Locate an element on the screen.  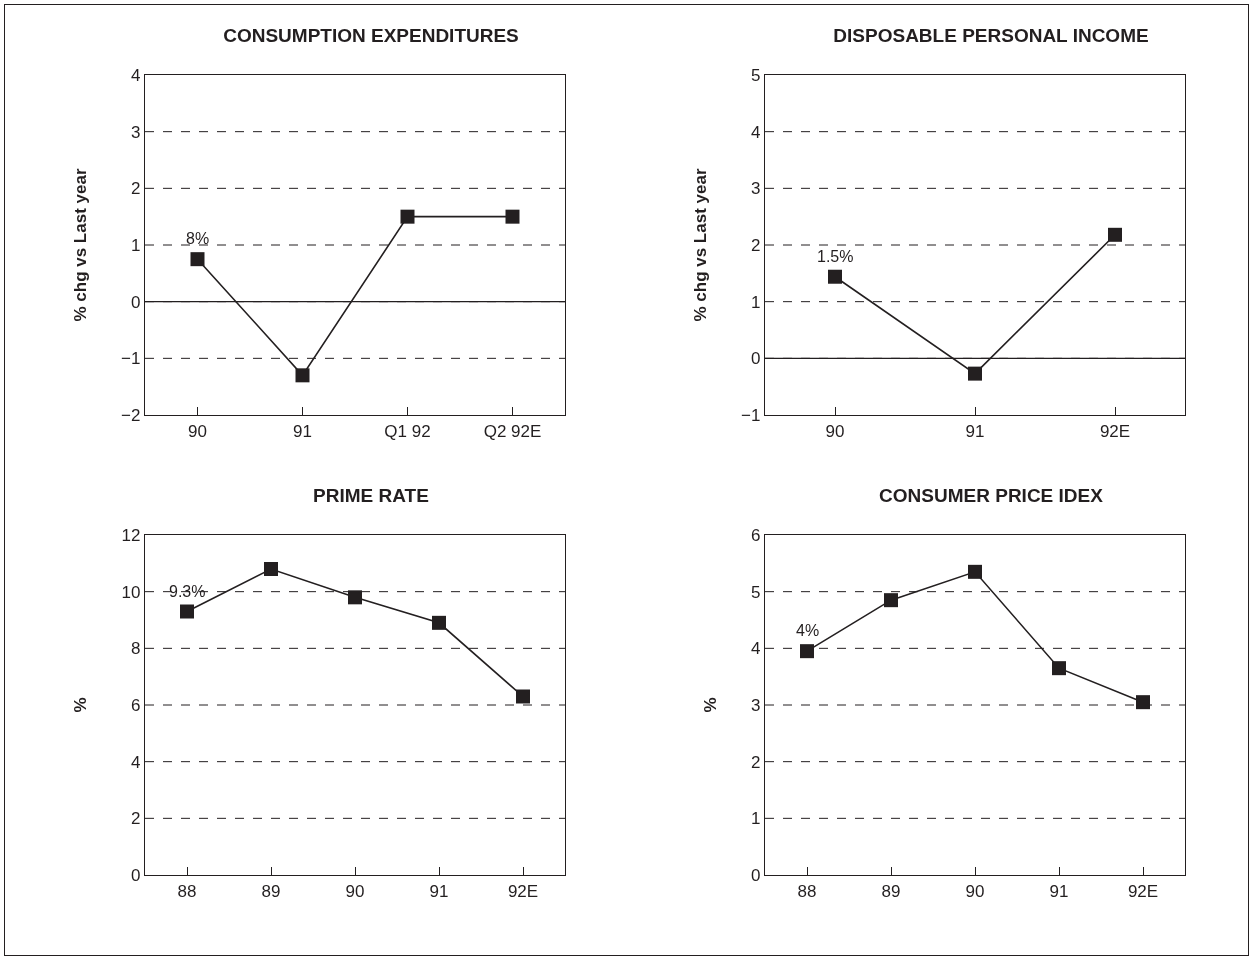
annotation: 9.3% is located at coordinates (187, 591).